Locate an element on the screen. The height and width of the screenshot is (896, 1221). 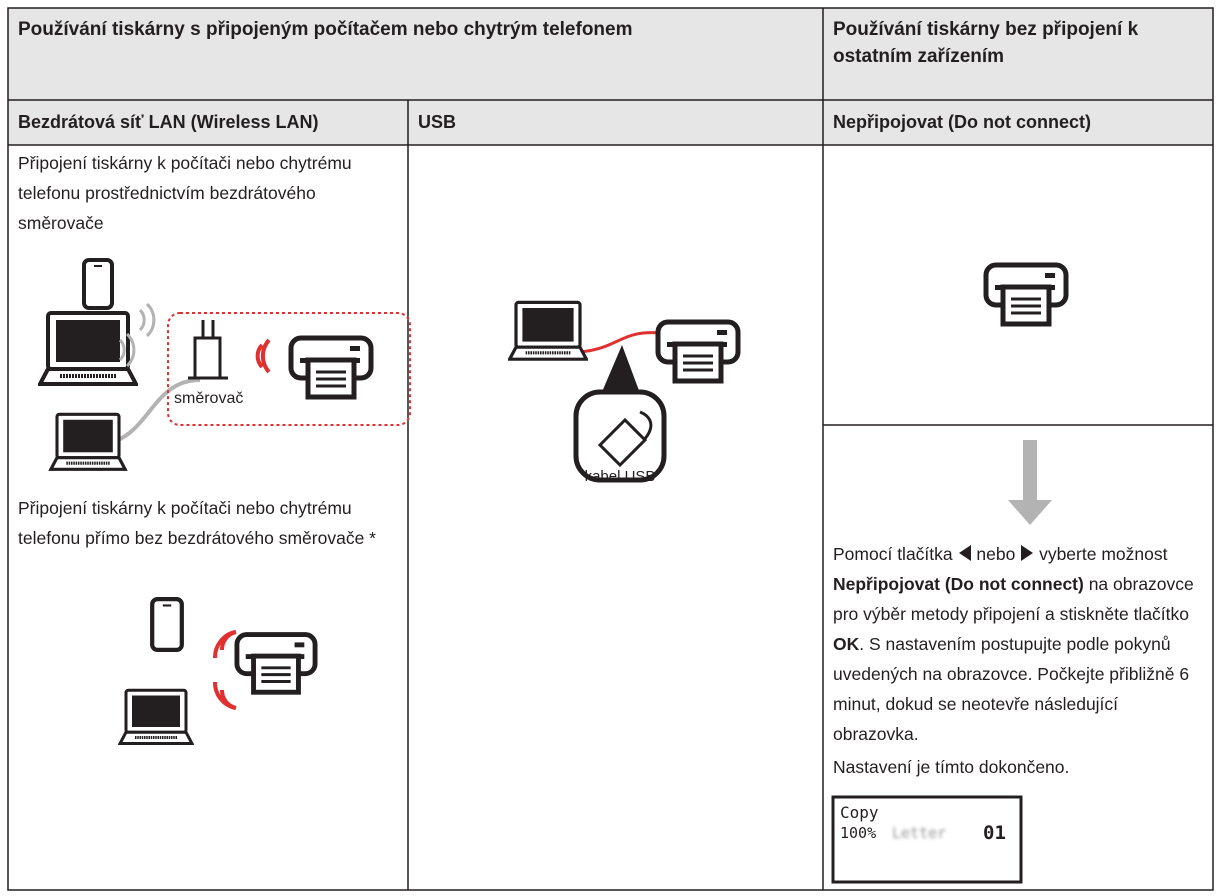
subheader-none: Nepřipojovat (Do not connect) is located at coordinates (1018, 122).